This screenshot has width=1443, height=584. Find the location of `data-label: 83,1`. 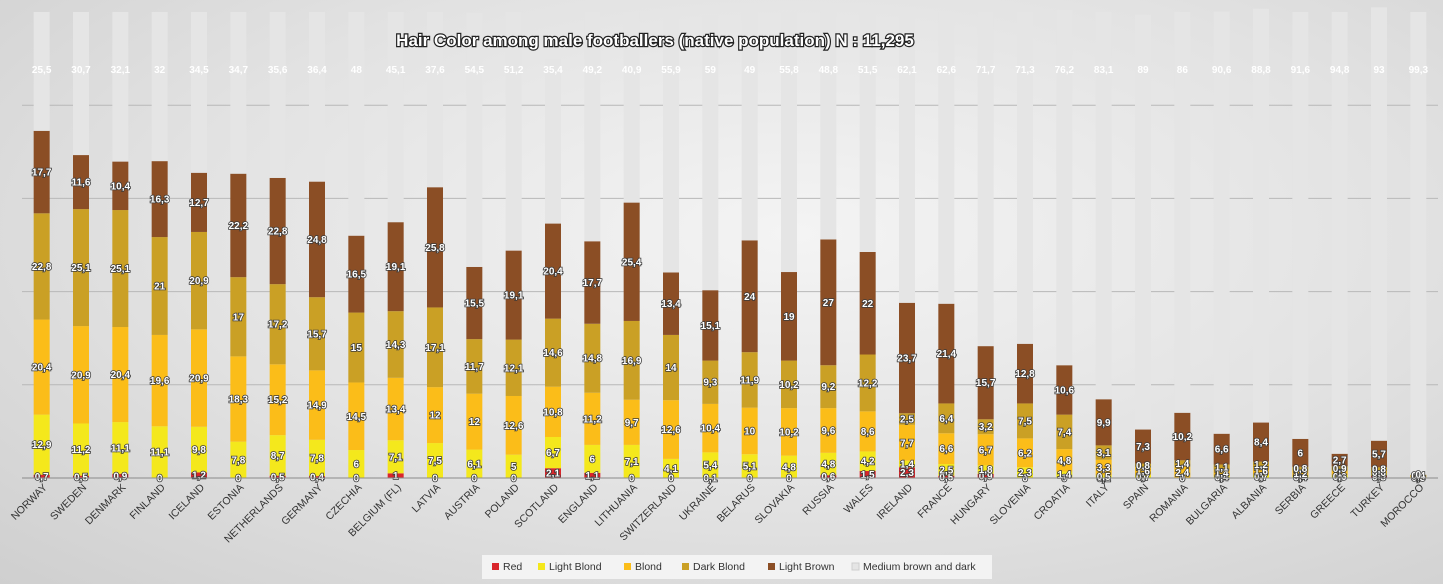

data-label: 83,1 is located at coordinates (1104, 70).